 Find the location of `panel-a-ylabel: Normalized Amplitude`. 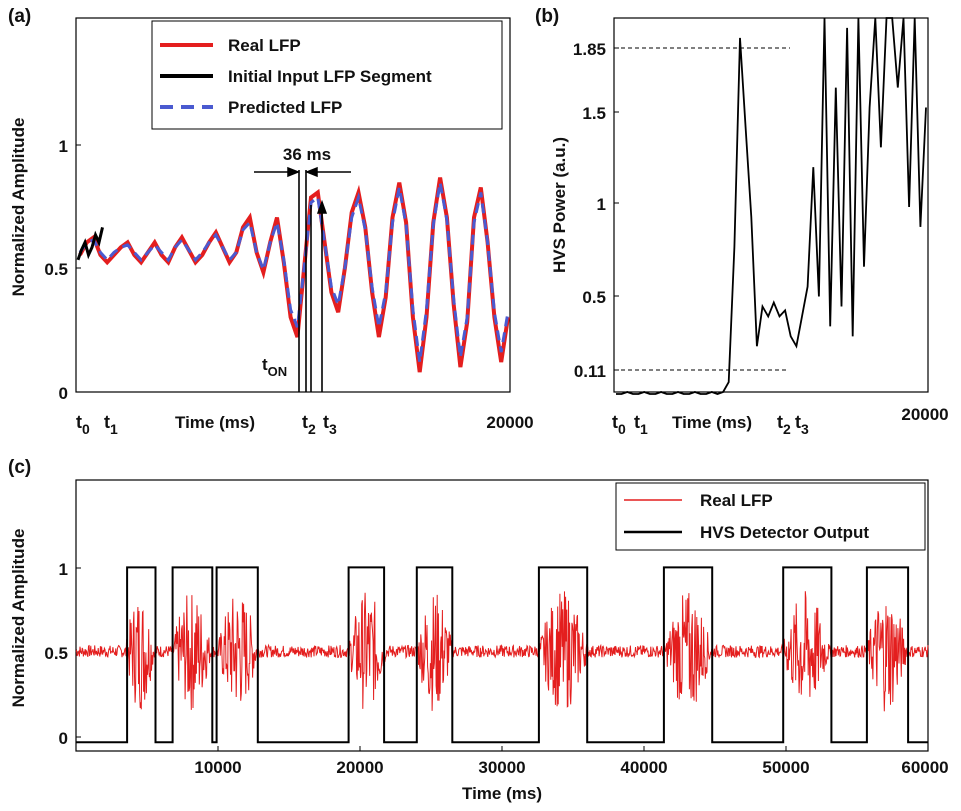

panel-a-ylabel: Normalized Amplitude is located at coordinates (18, 207).